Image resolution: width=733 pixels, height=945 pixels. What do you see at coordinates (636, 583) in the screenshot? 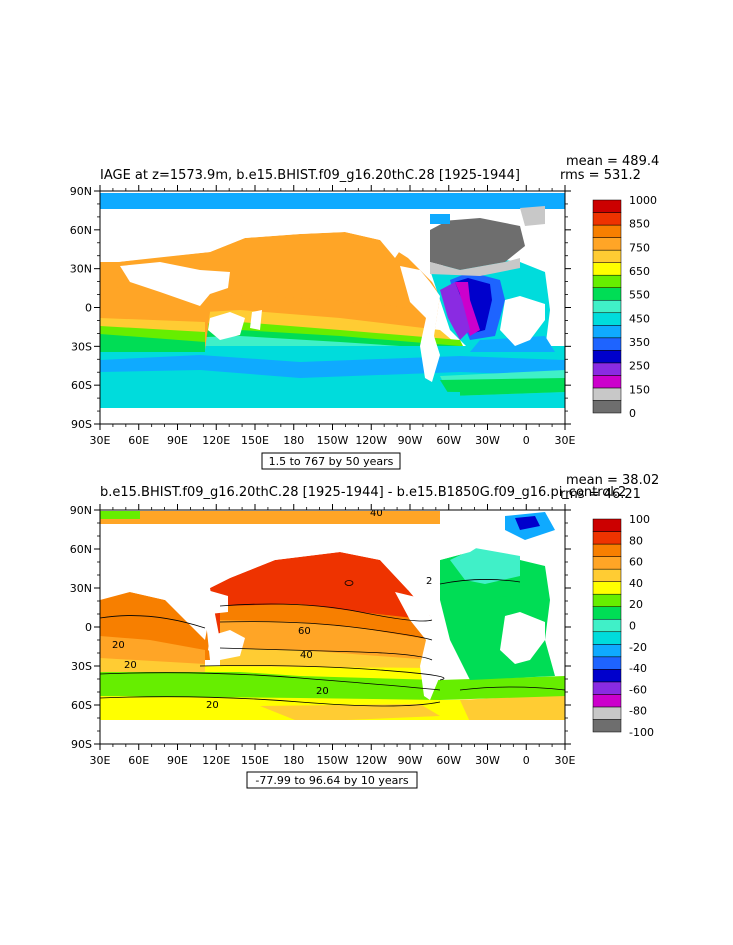
I see `colorbar-label: 40` at bounding box center [636, 583].